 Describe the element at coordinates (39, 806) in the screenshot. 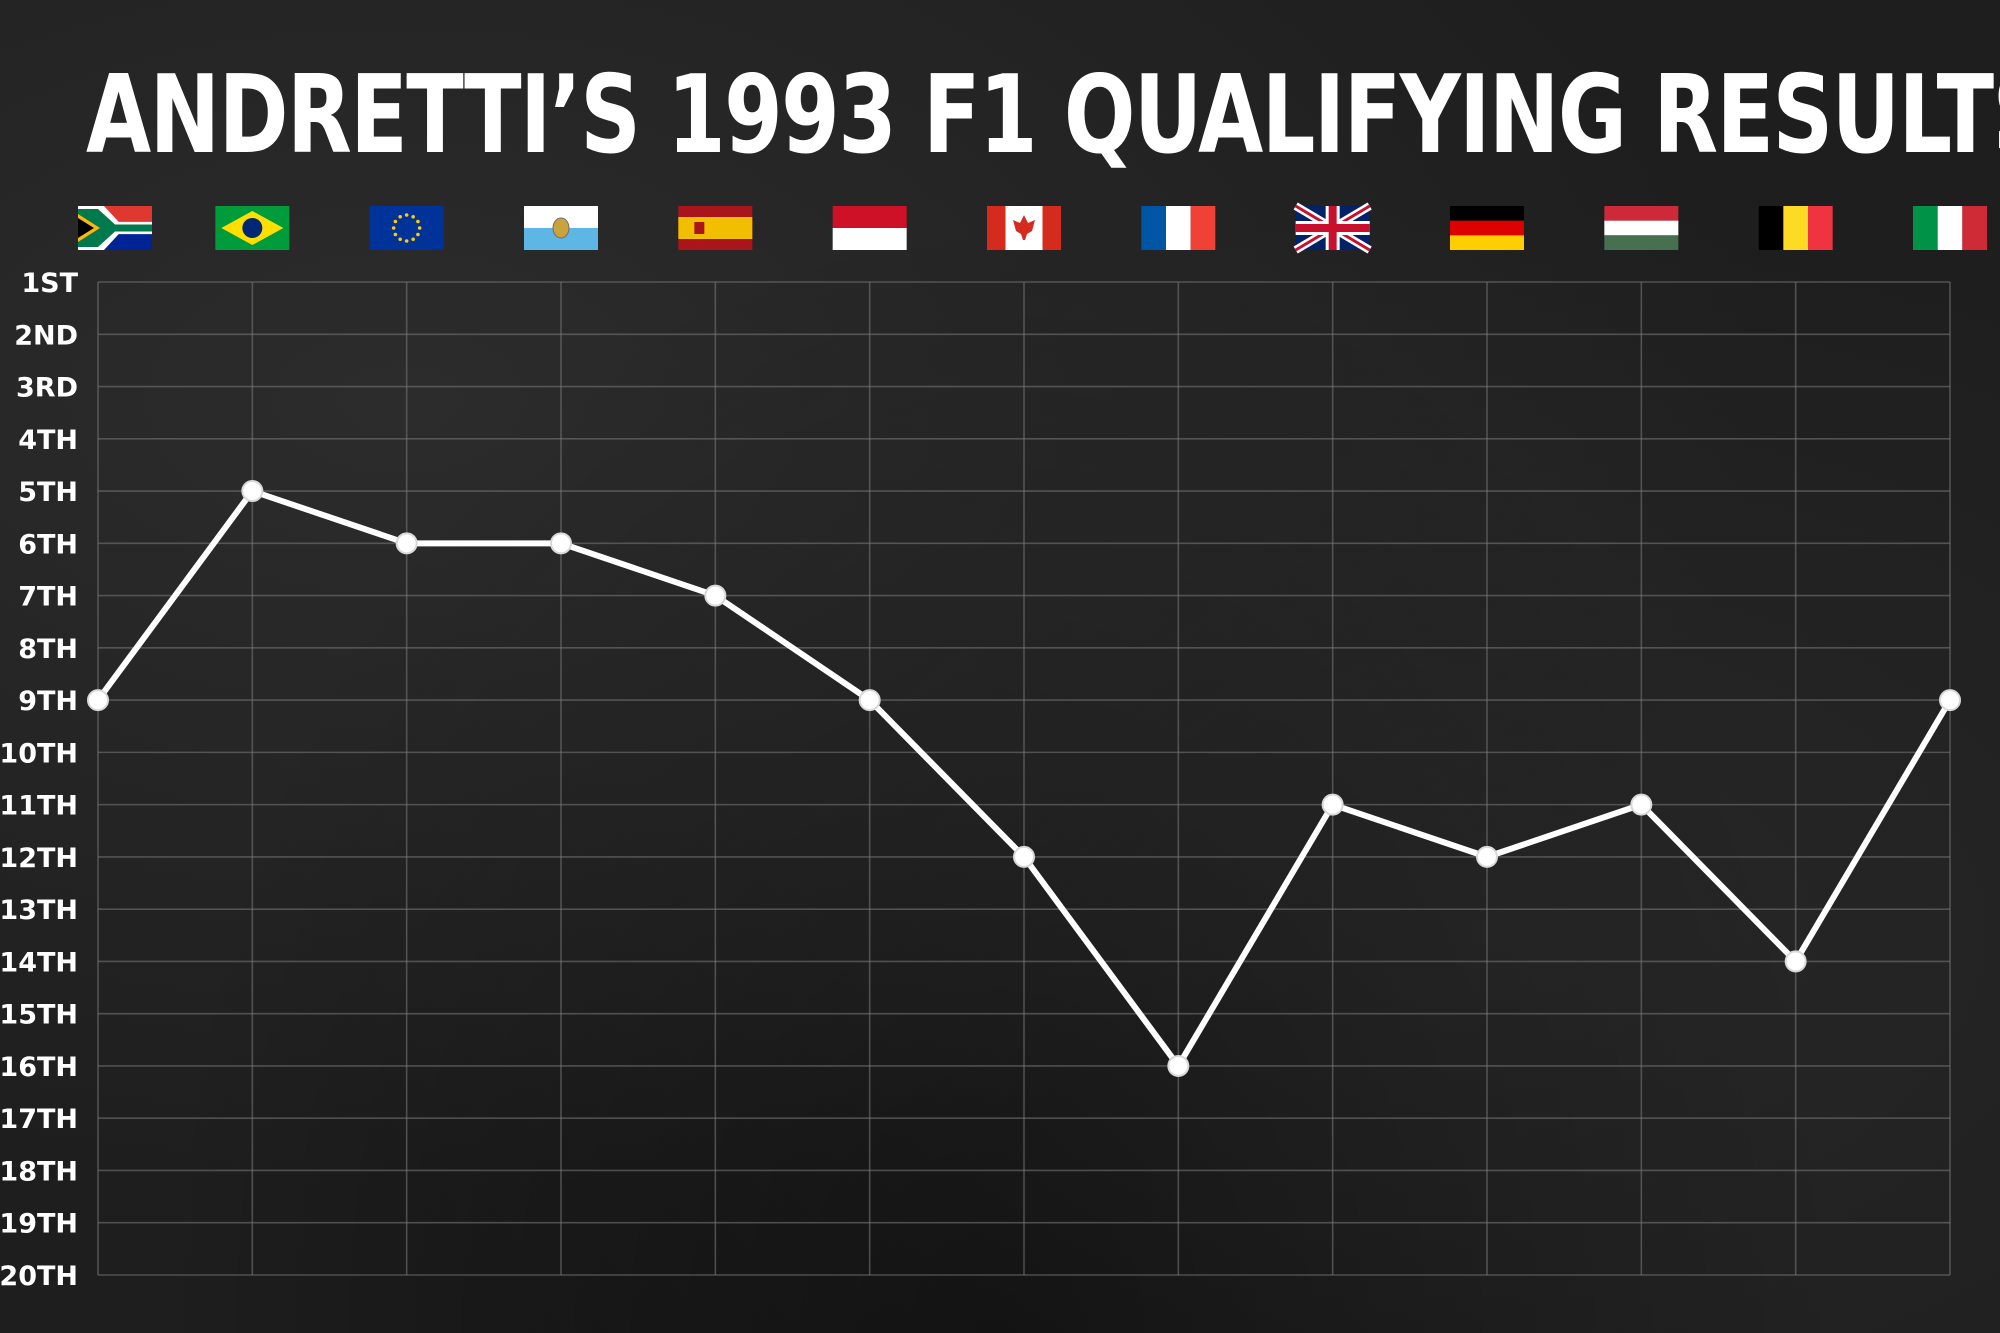

I see `y-tick-label: 11TH` at that location.